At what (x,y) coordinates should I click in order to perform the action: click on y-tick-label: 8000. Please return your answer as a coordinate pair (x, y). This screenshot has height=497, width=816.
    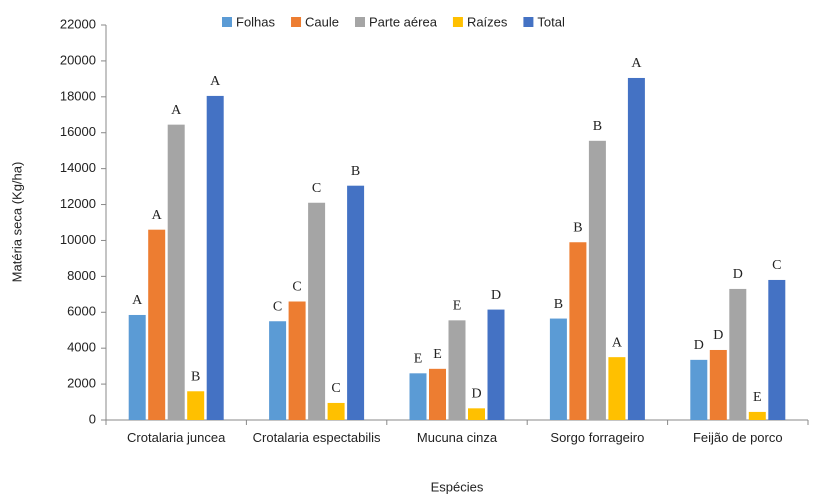
    Looking at the image, I should click on (81, 275).